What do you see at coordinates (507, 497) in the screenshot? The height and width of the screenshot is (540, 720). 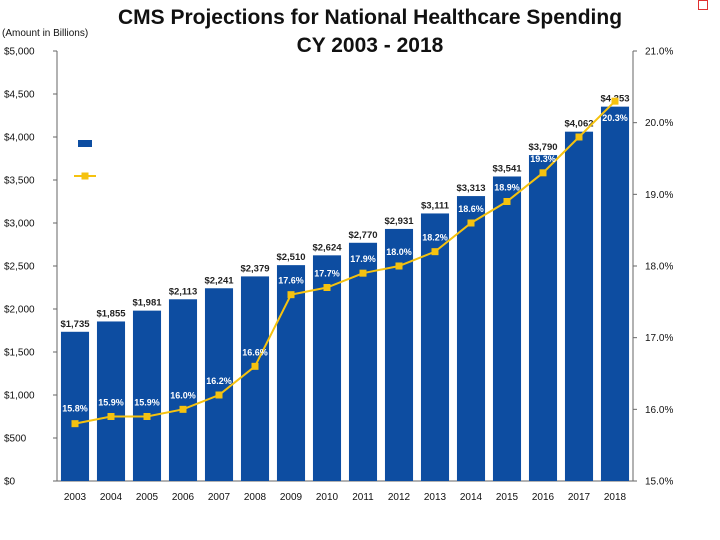 I see `x-tick-label: 2015` at bounding box center [507, 497].